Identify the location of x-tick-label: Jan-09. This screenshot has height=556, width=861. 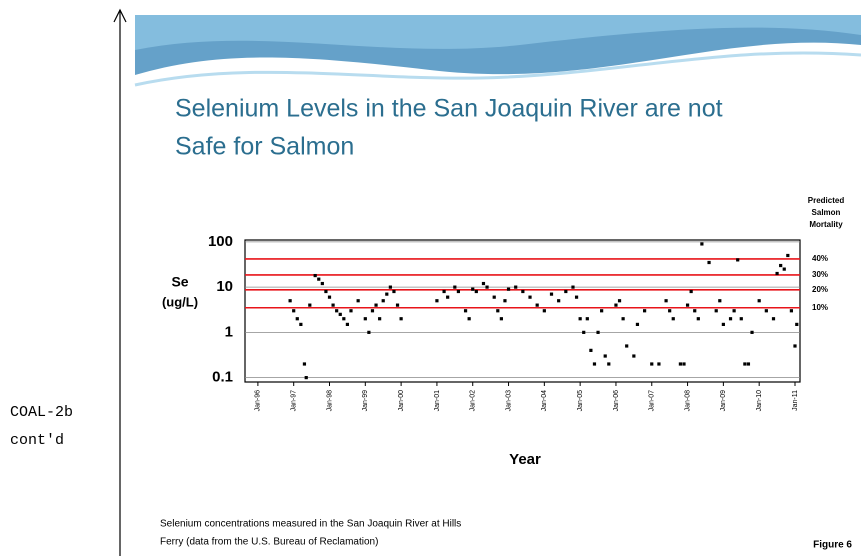
(723, 401).